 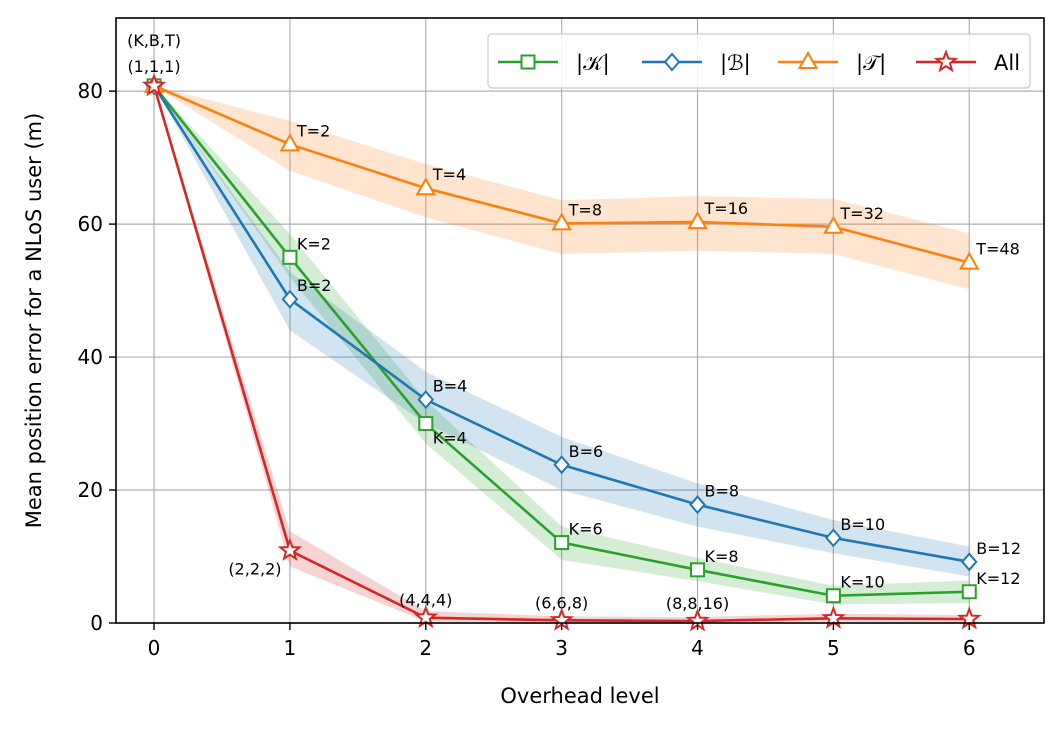 I want to click on data-label: B=12, so click(x=998, y=548).